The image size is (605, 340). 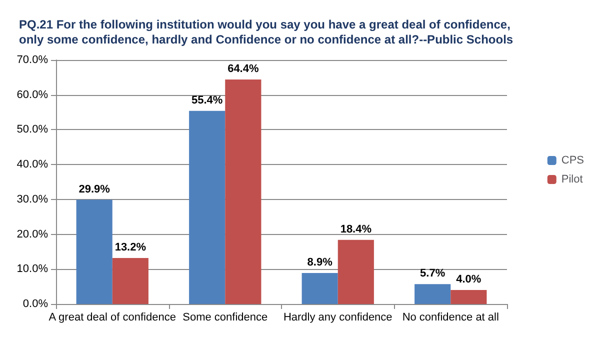 I want to click on y-tick-label: 10.0%, so click(x=32, y=269).